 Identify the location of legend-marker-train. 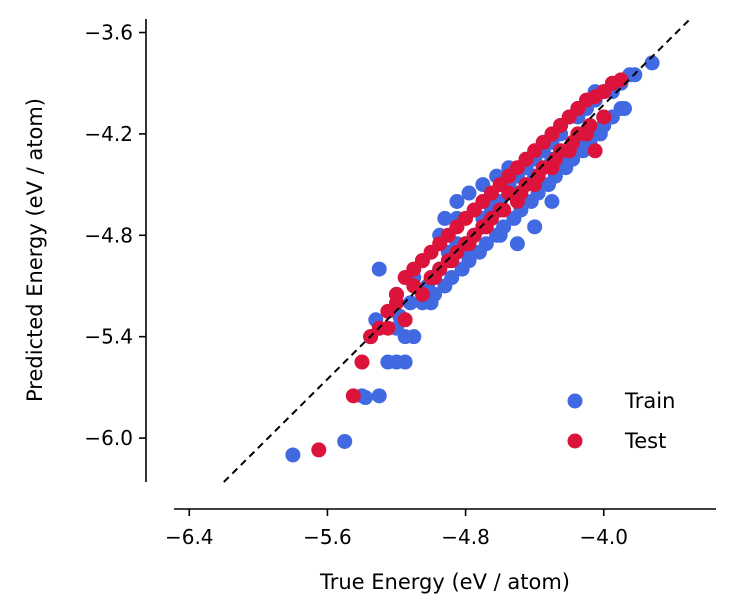
(575, 401).